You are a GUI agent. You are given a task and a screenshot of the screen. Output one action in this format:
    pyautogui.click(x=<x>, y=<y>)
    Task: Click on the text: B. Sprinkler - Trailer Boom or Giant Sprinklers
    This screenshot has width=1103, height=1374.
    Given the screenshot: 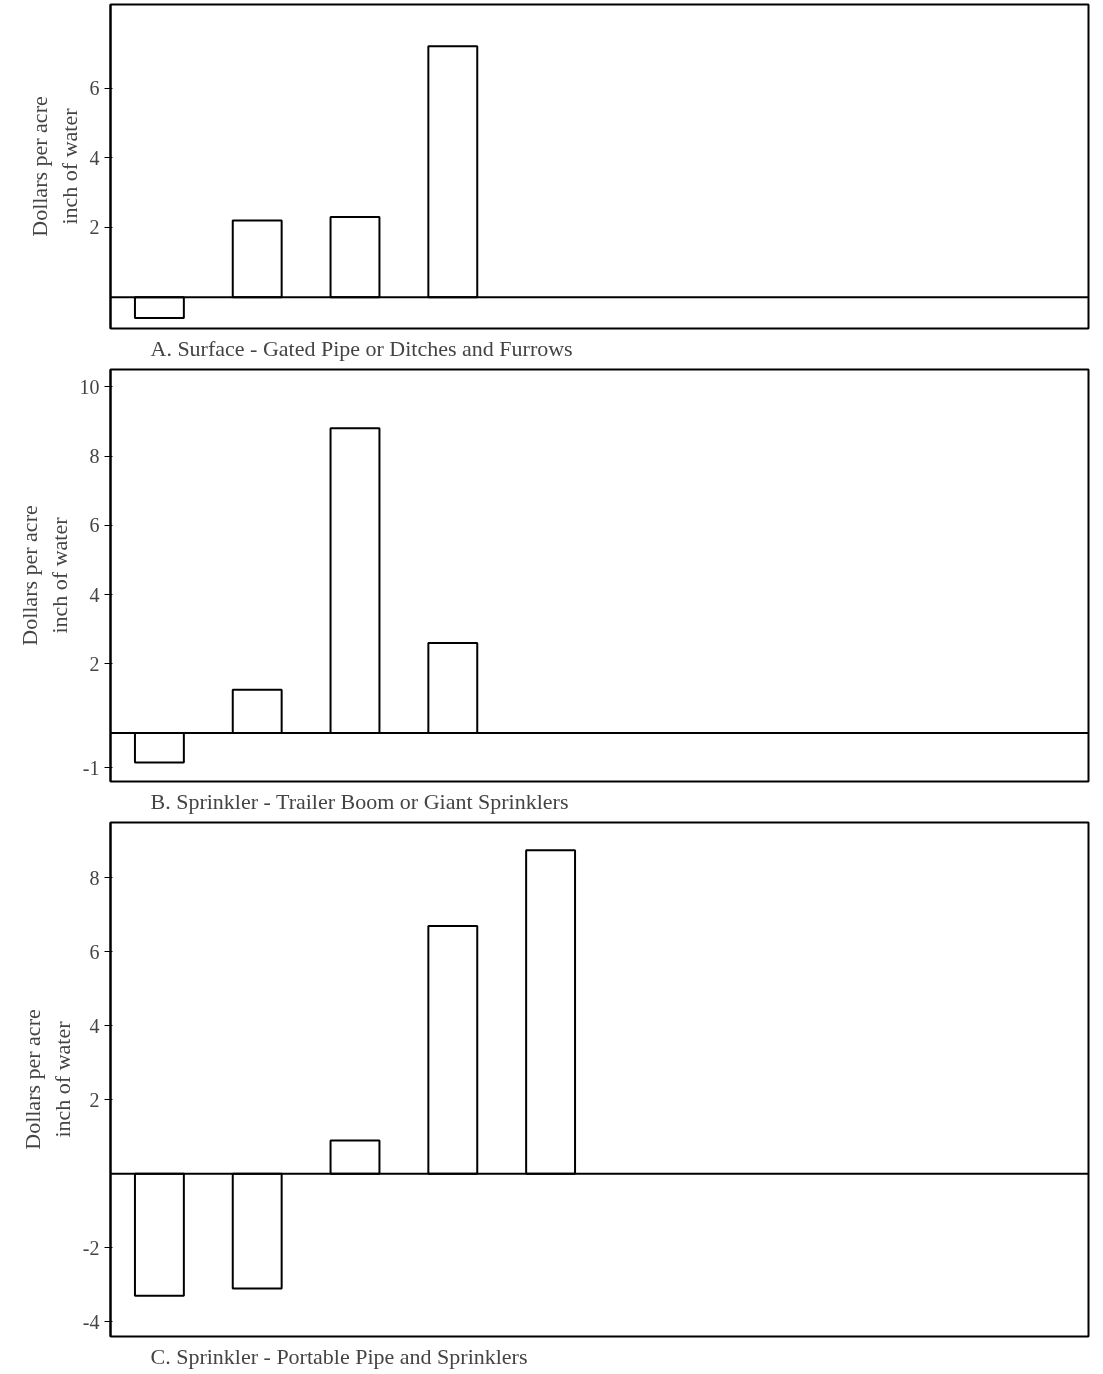 What is the action you would take?
    pyautogui.click(x=359, y=801)
    